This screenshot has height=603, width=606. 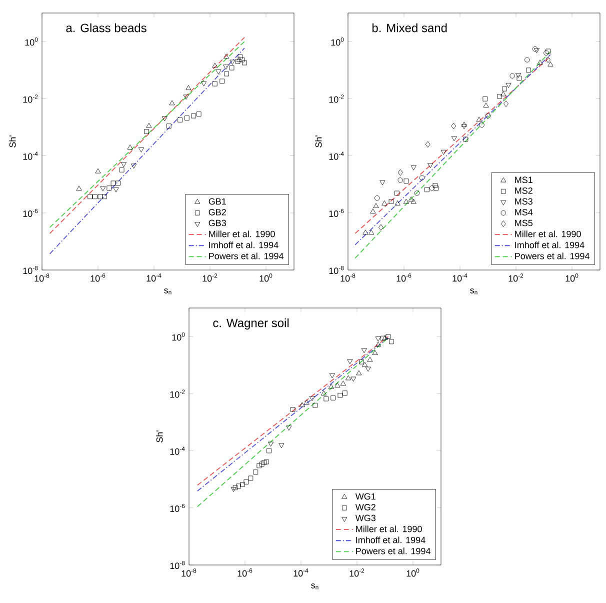 What do you see at coordinates (217, 212) in the screenshot?
I see `legend-label: GB2` at bounding box center [217, 212].